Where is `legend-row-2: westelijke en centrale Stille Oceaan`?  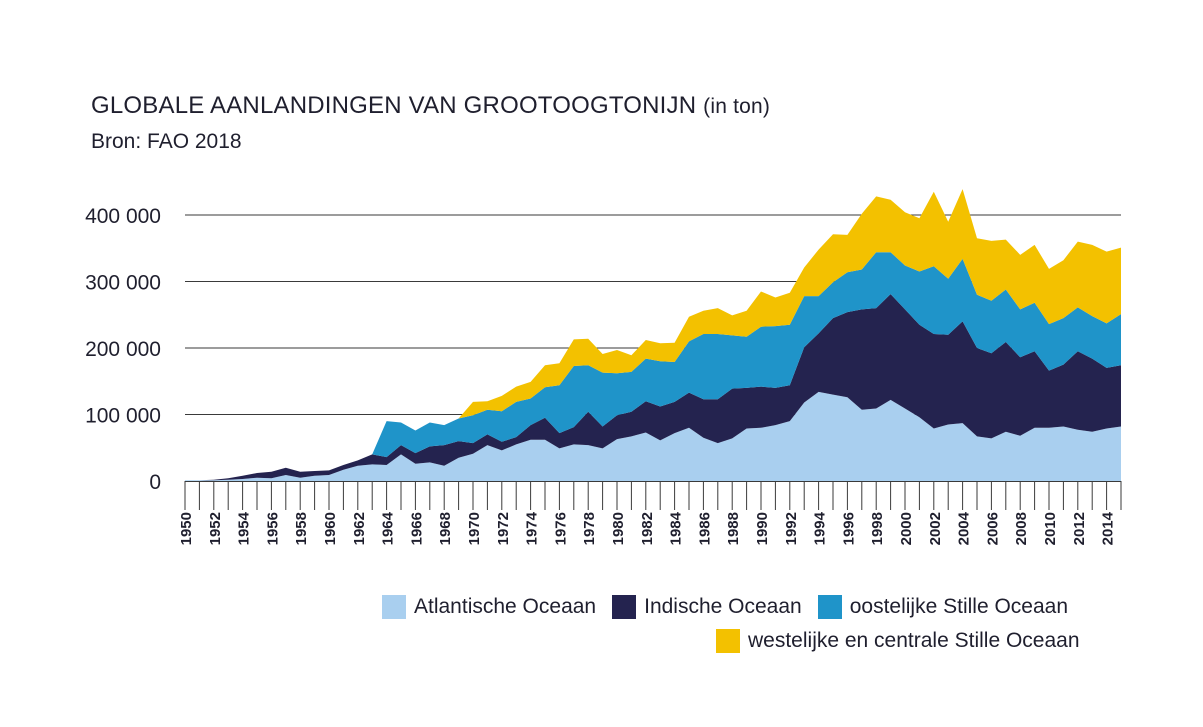 legend-row-2: westelijke en centrale Stille Oceaan is located at coordinates (898, 641).